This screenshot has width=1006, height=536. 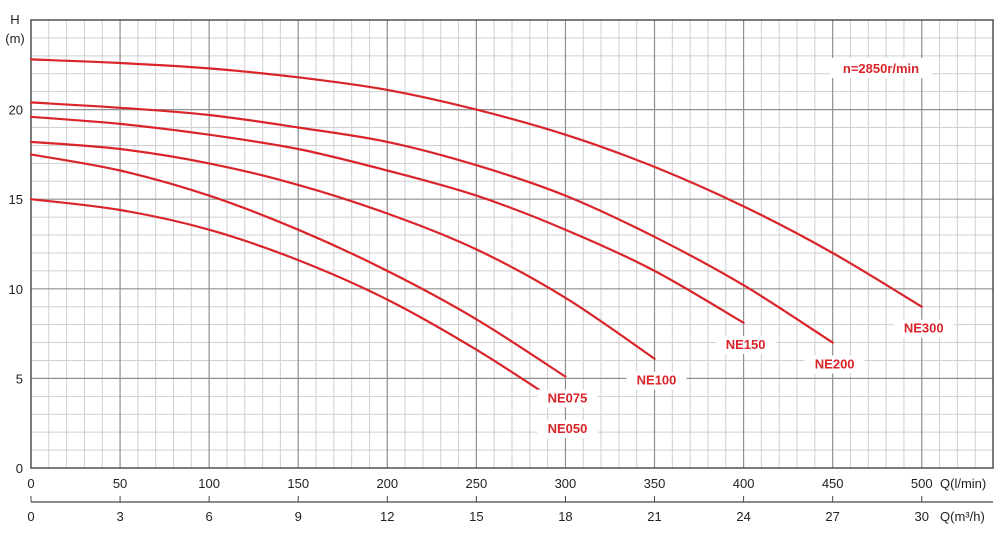 I want to click on series-label-ne200: NE200, so click(x=835, y=364).